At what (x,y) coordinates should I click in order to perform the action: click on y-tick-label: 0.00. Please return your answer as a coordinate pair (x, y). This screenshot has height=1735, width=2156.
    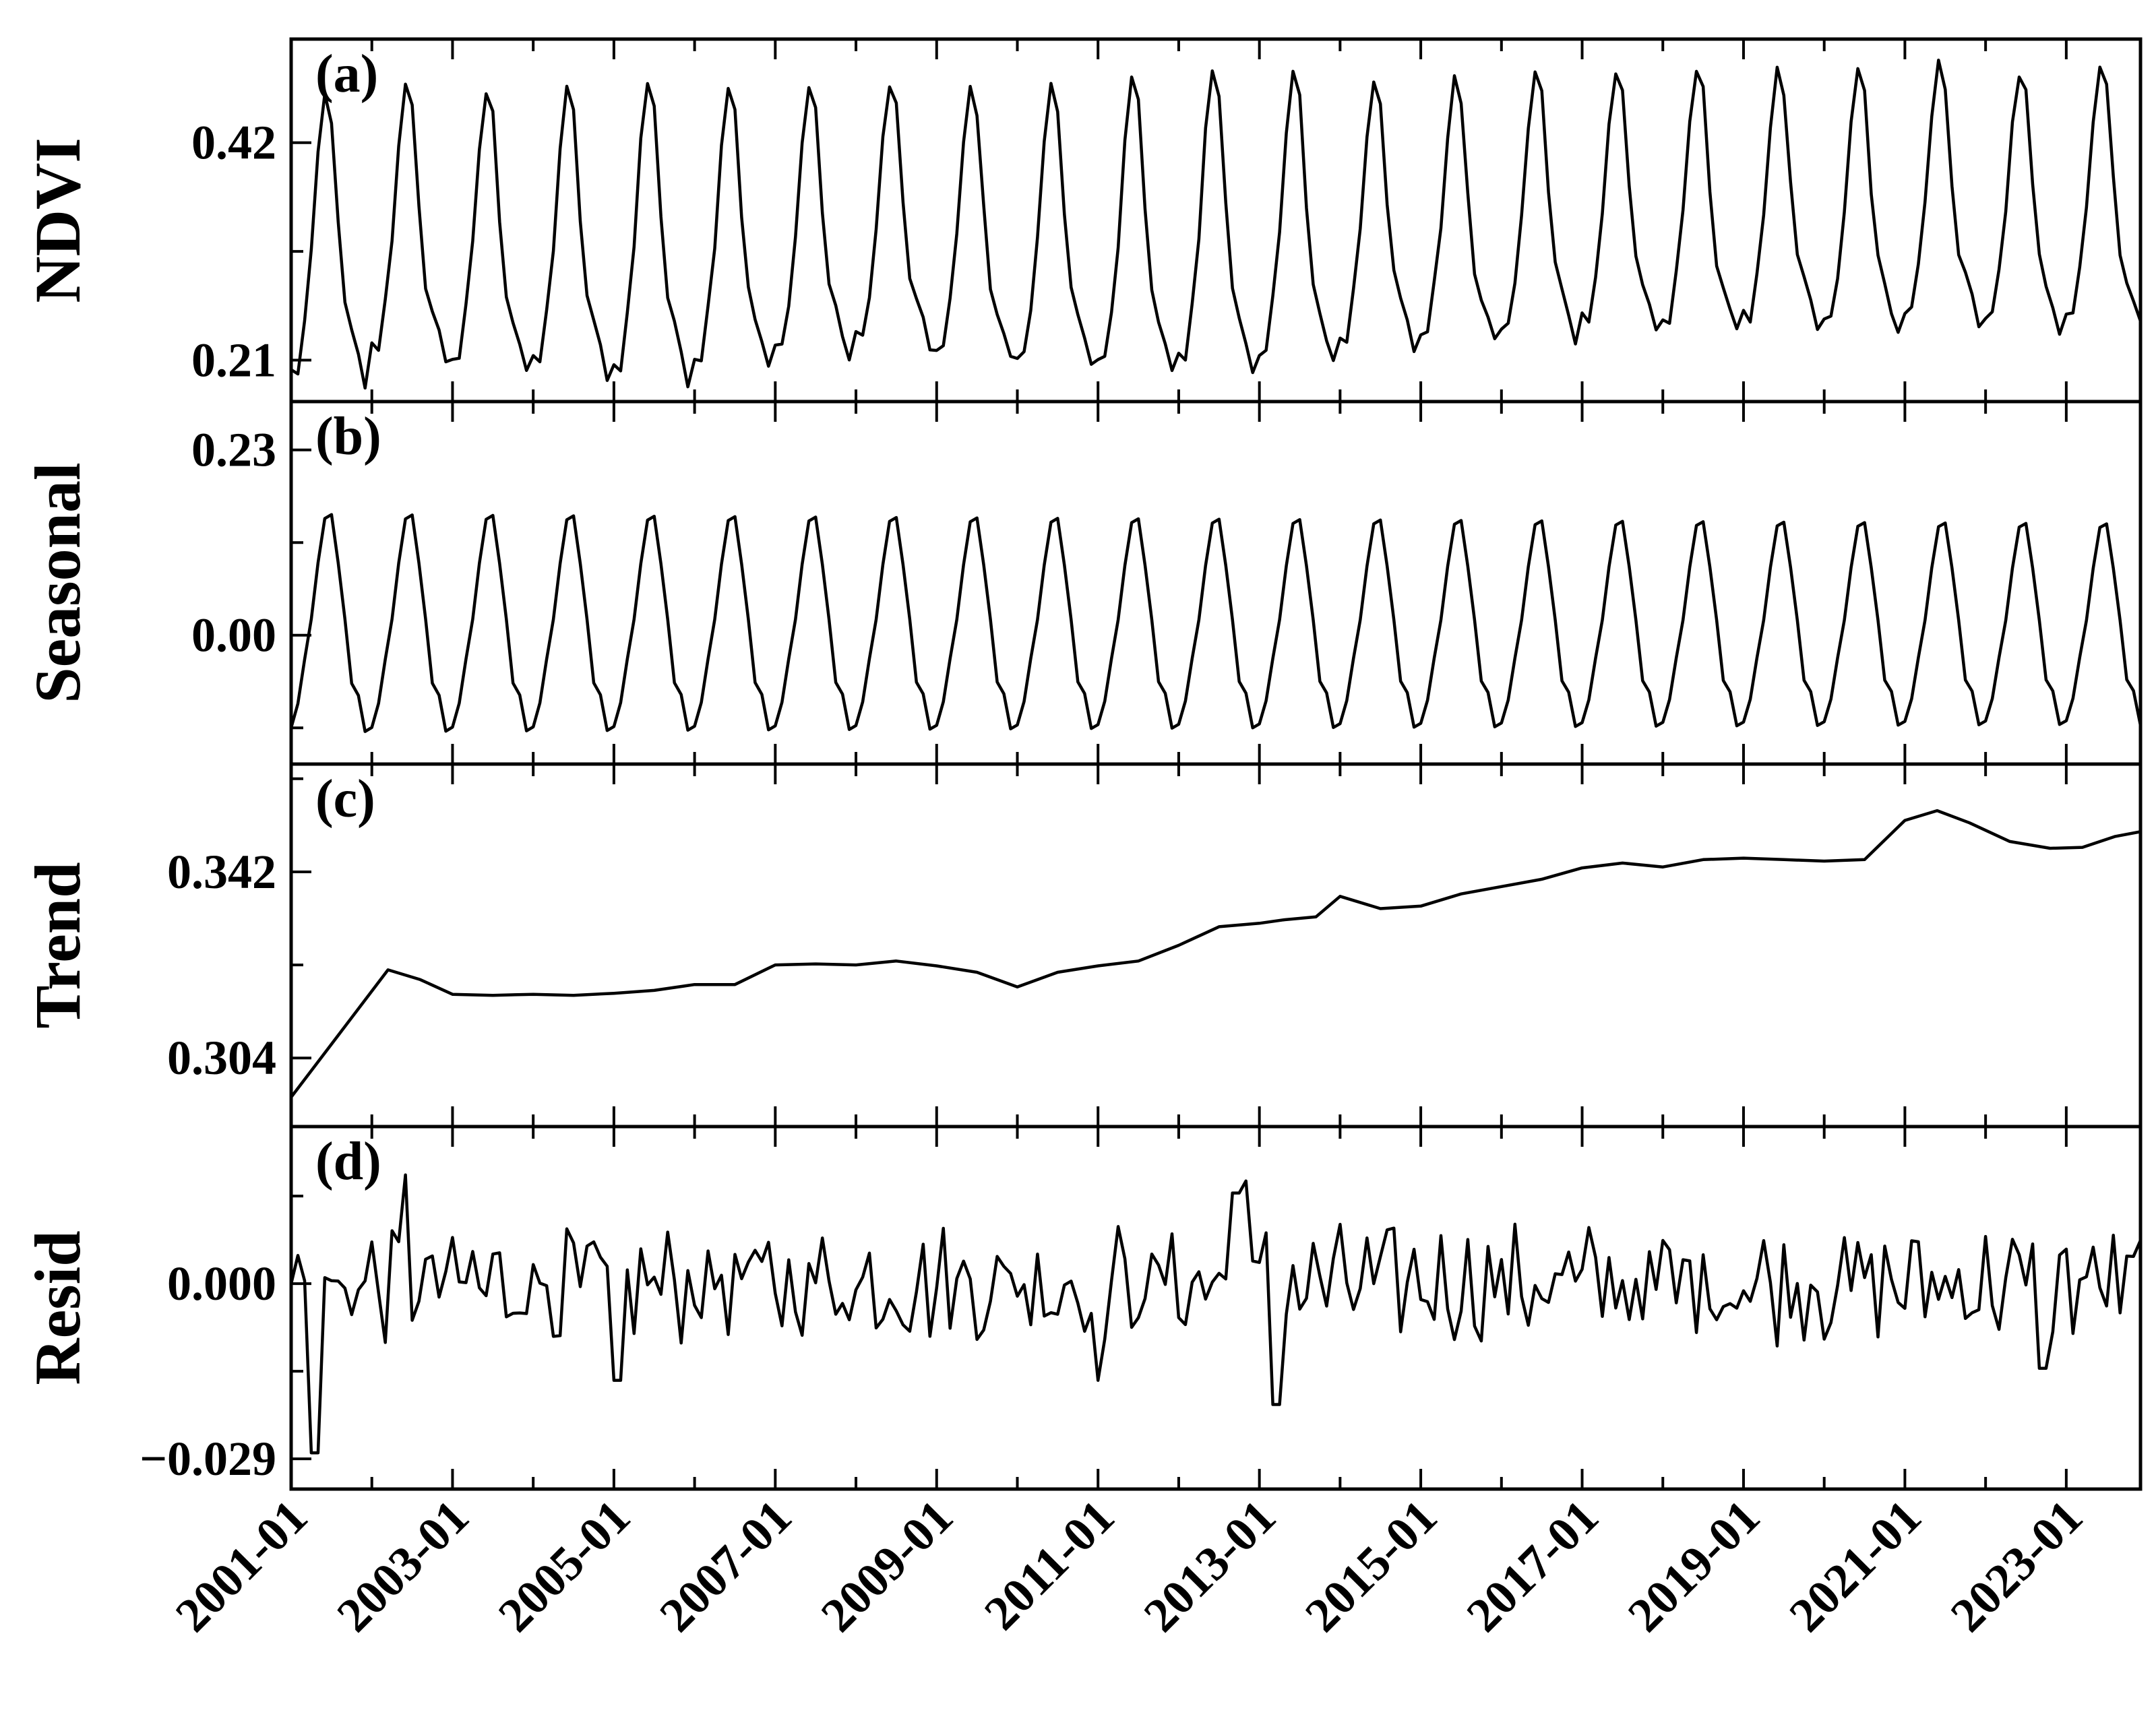
    Looking at the image, I should click on (233, 635).